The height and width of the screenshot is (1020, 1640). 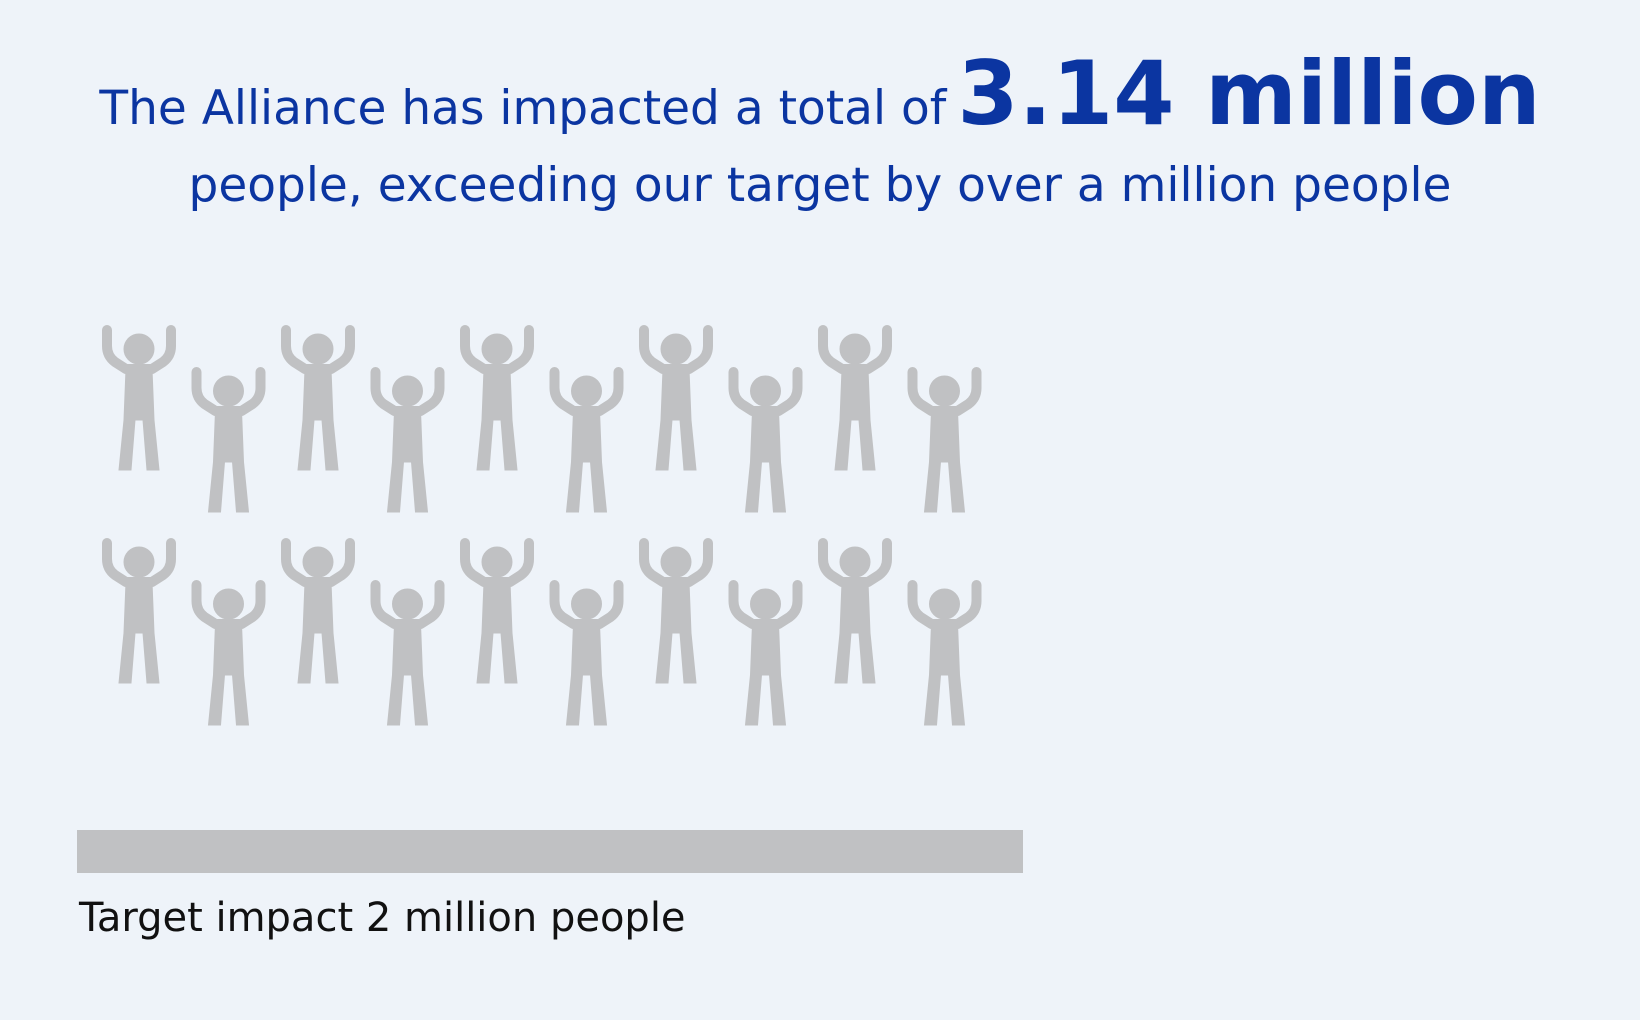 I want to click on headline-highlight-value: 3.14 million, so click(x=1249, y=93).